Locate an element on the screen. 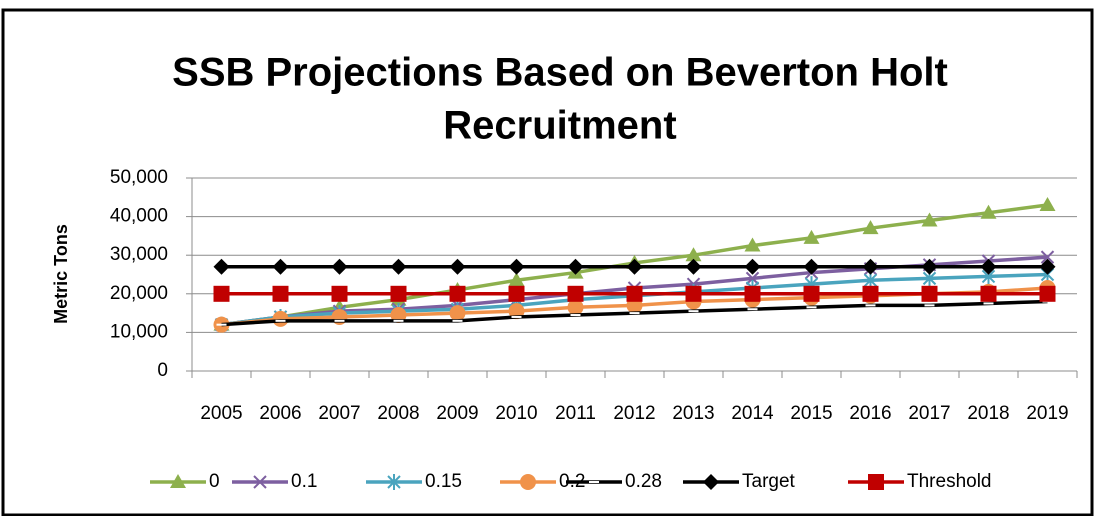  y-tick-label: 0 is located at coordinates (162, 370).